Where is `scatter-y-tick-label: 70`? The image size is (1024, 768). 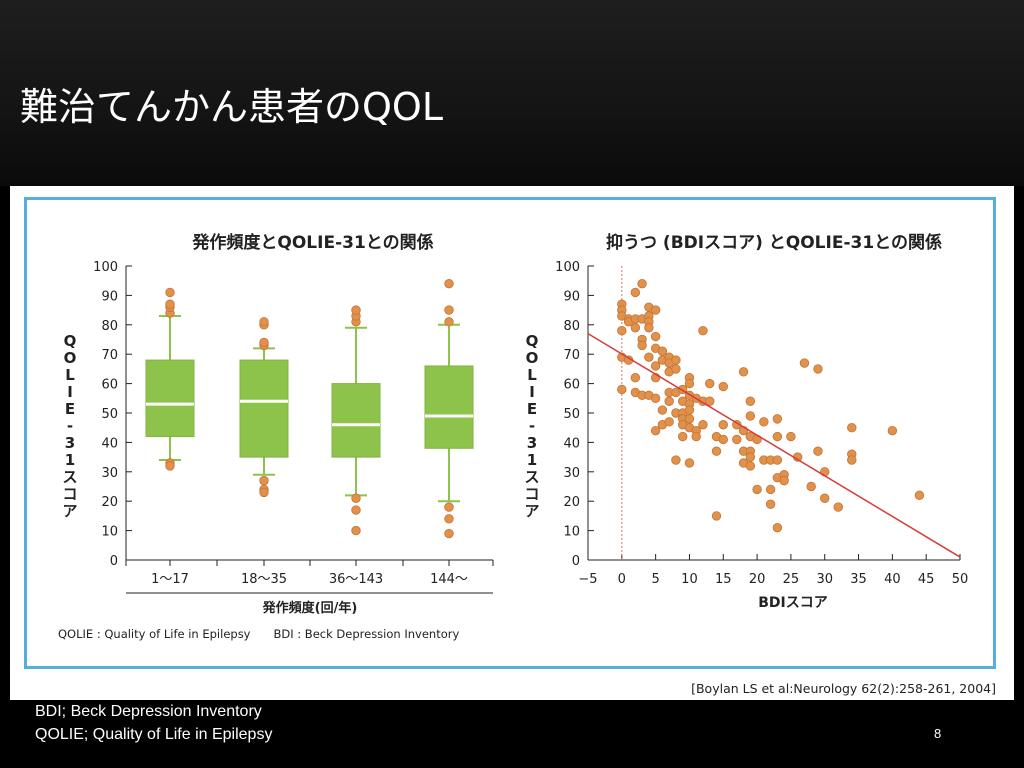
scatter-y-tick-label: 70 is located at coordinates (571, 355).